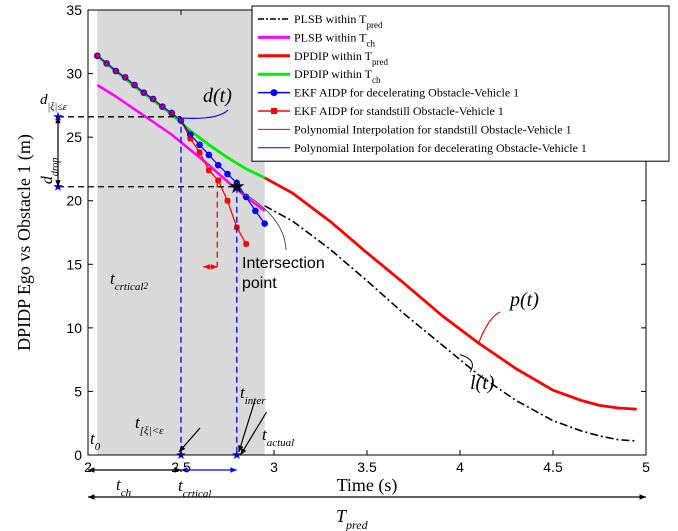 The image size is (678, 531). Describe the element at coordinates (74, 10) in the screenshot. I see `y-tick-label: 35` at that location.